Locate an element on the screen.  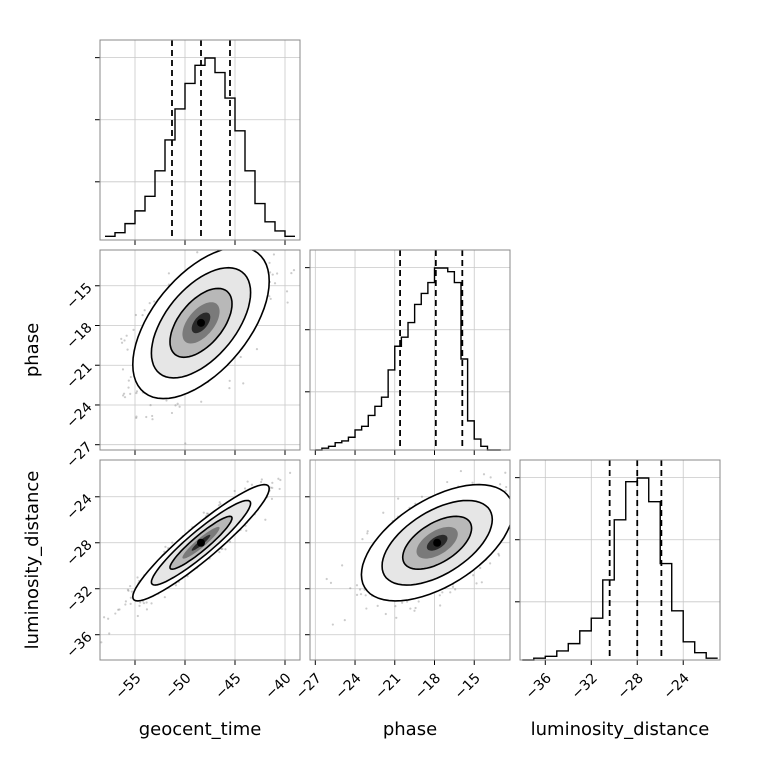
x-axis-label-geocent-time: geocent_time is located at coordinates (200, 729).